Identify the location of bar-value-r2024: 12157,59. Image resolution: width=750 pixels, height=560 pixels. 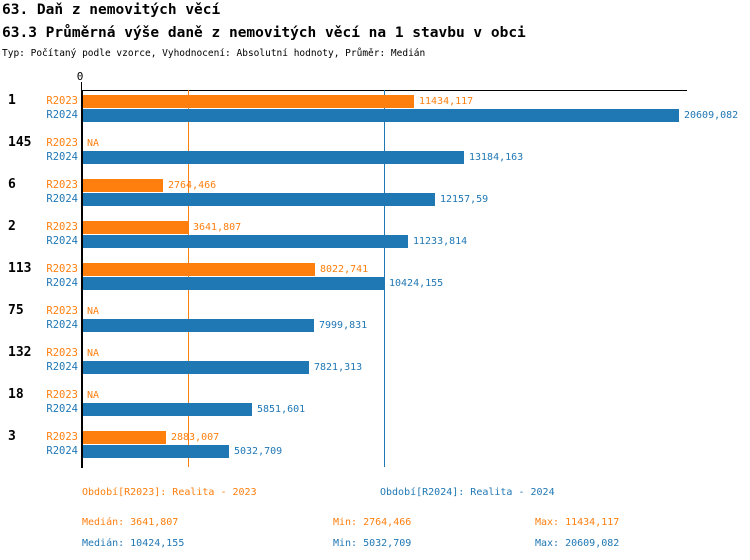
(464, 199).